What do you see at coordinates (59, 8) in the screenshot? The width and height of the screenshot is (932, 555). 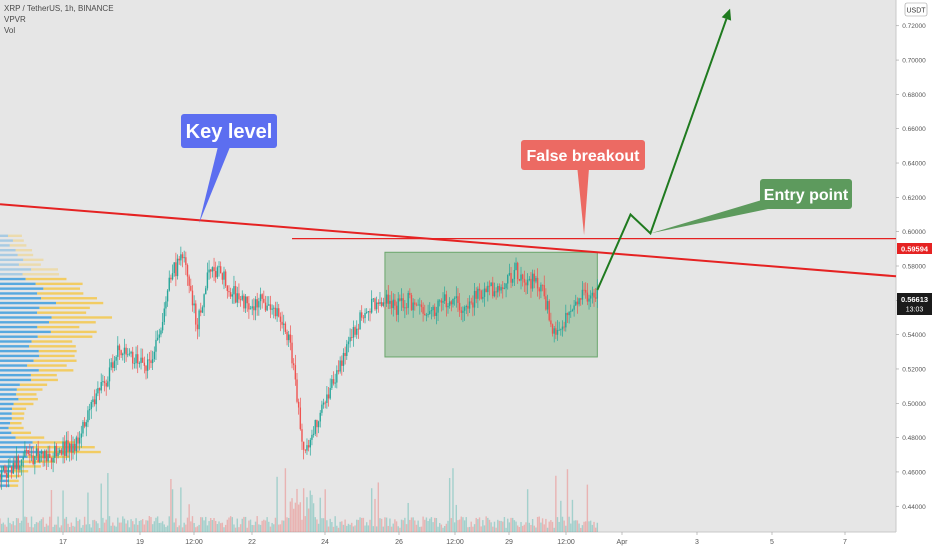 I see `symbol-title: XRP / TetherUS, 1h, BINANCE` at bounding box center [59, 8].